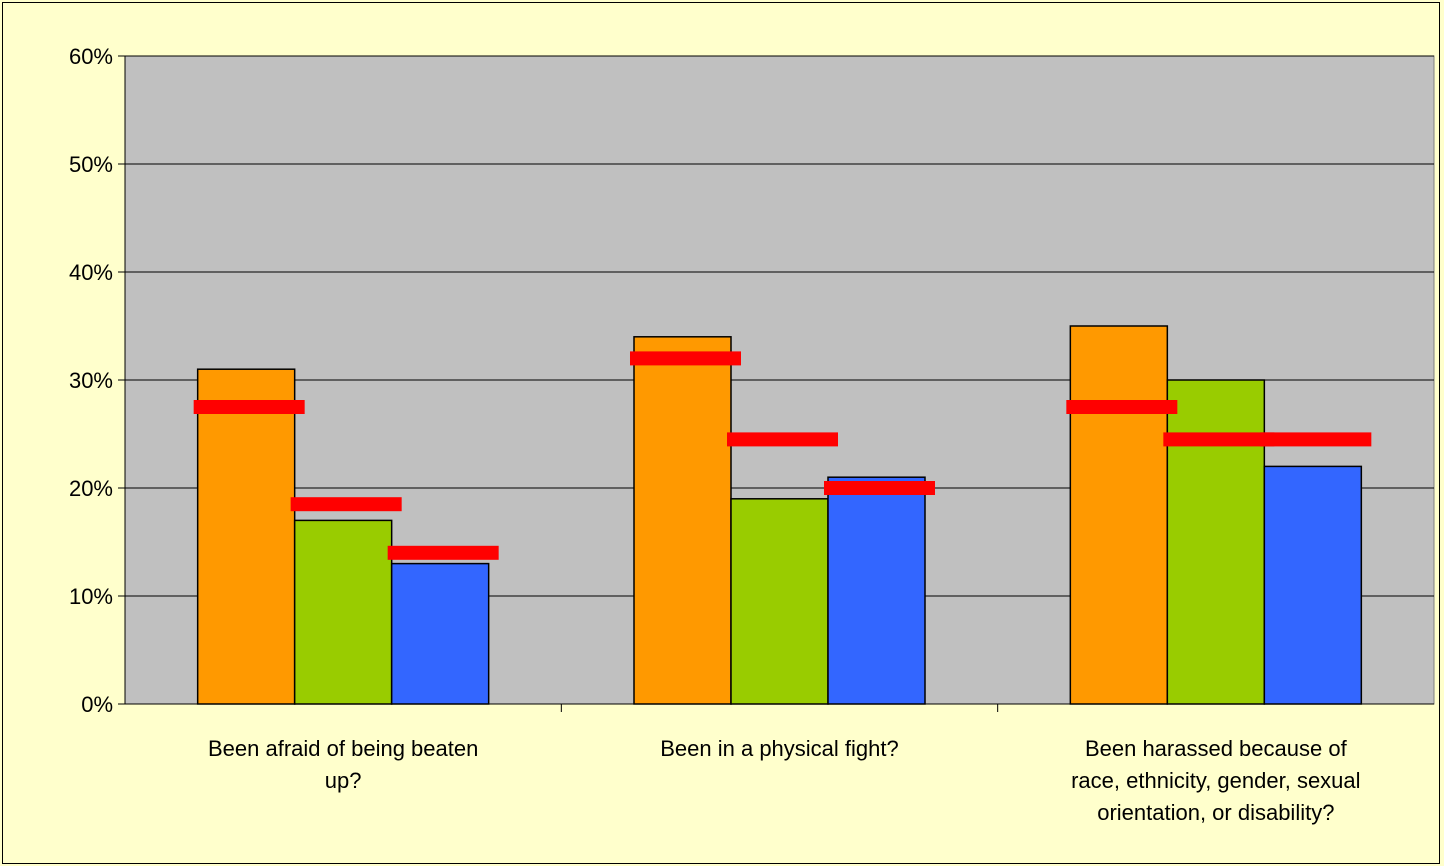  I want to click on category-label-line: Been afraid of being beaten, so click(343, 748).